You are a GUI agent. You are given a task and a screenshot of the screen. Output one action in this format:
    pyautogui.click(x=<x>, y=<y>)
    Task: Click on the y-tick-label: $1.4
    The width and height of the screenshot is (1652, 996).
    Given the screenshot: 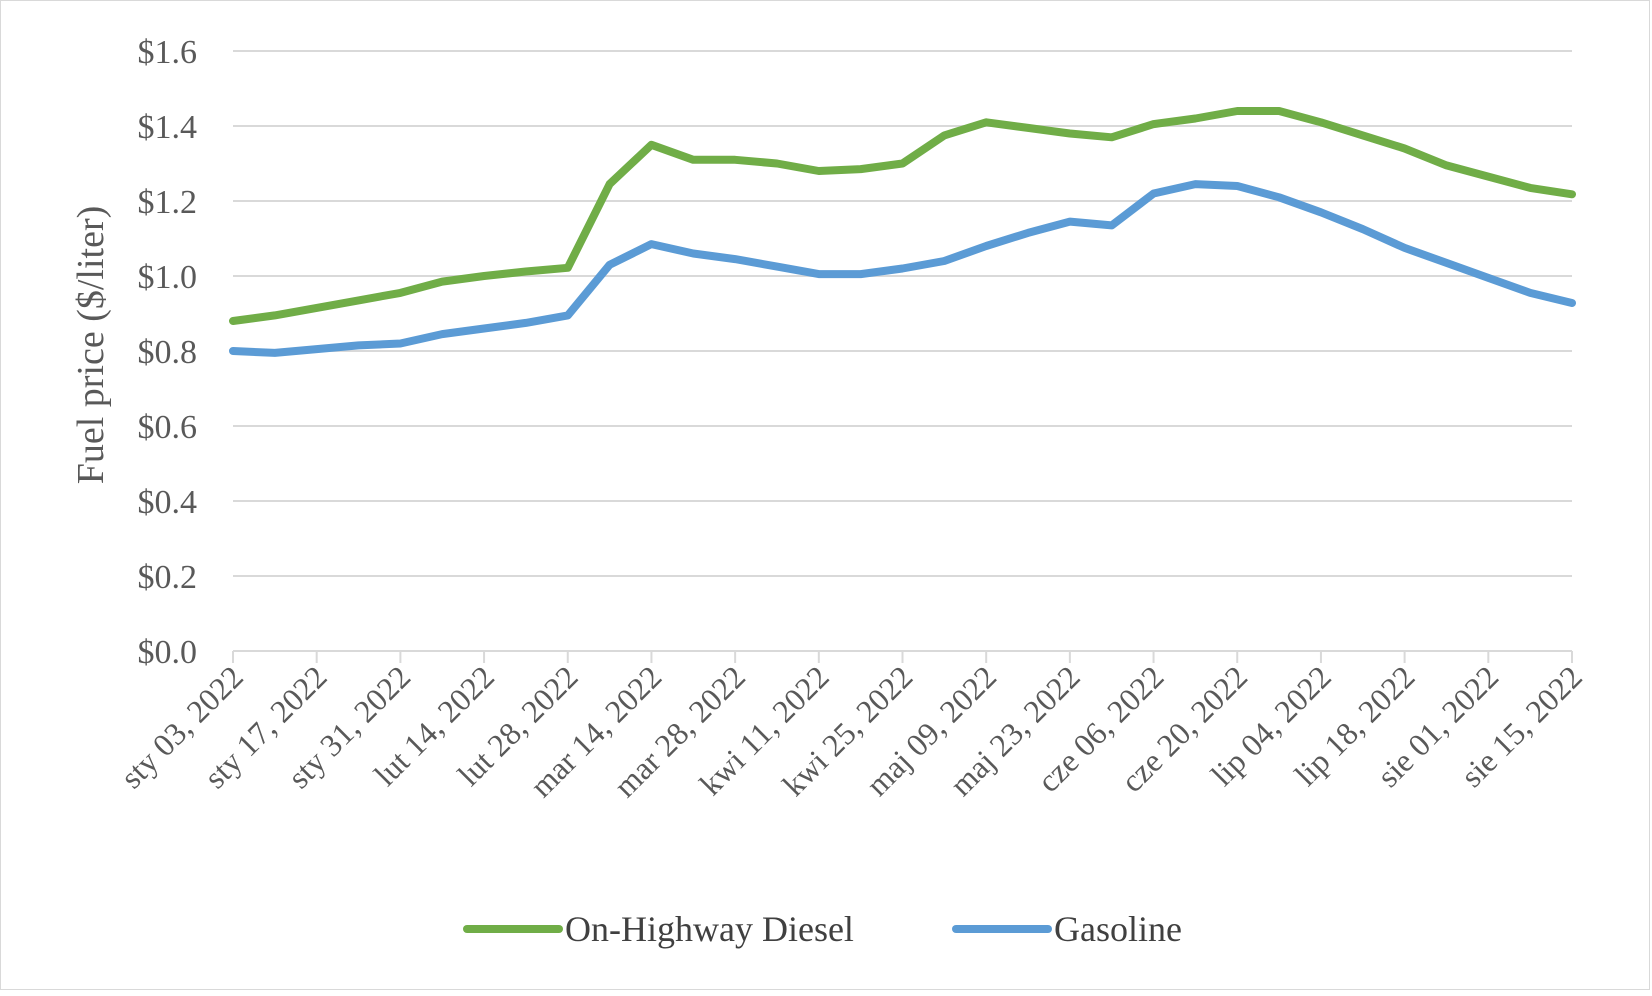 What is the action you would take?
    pyautogui.click(x=168, y=127)
    